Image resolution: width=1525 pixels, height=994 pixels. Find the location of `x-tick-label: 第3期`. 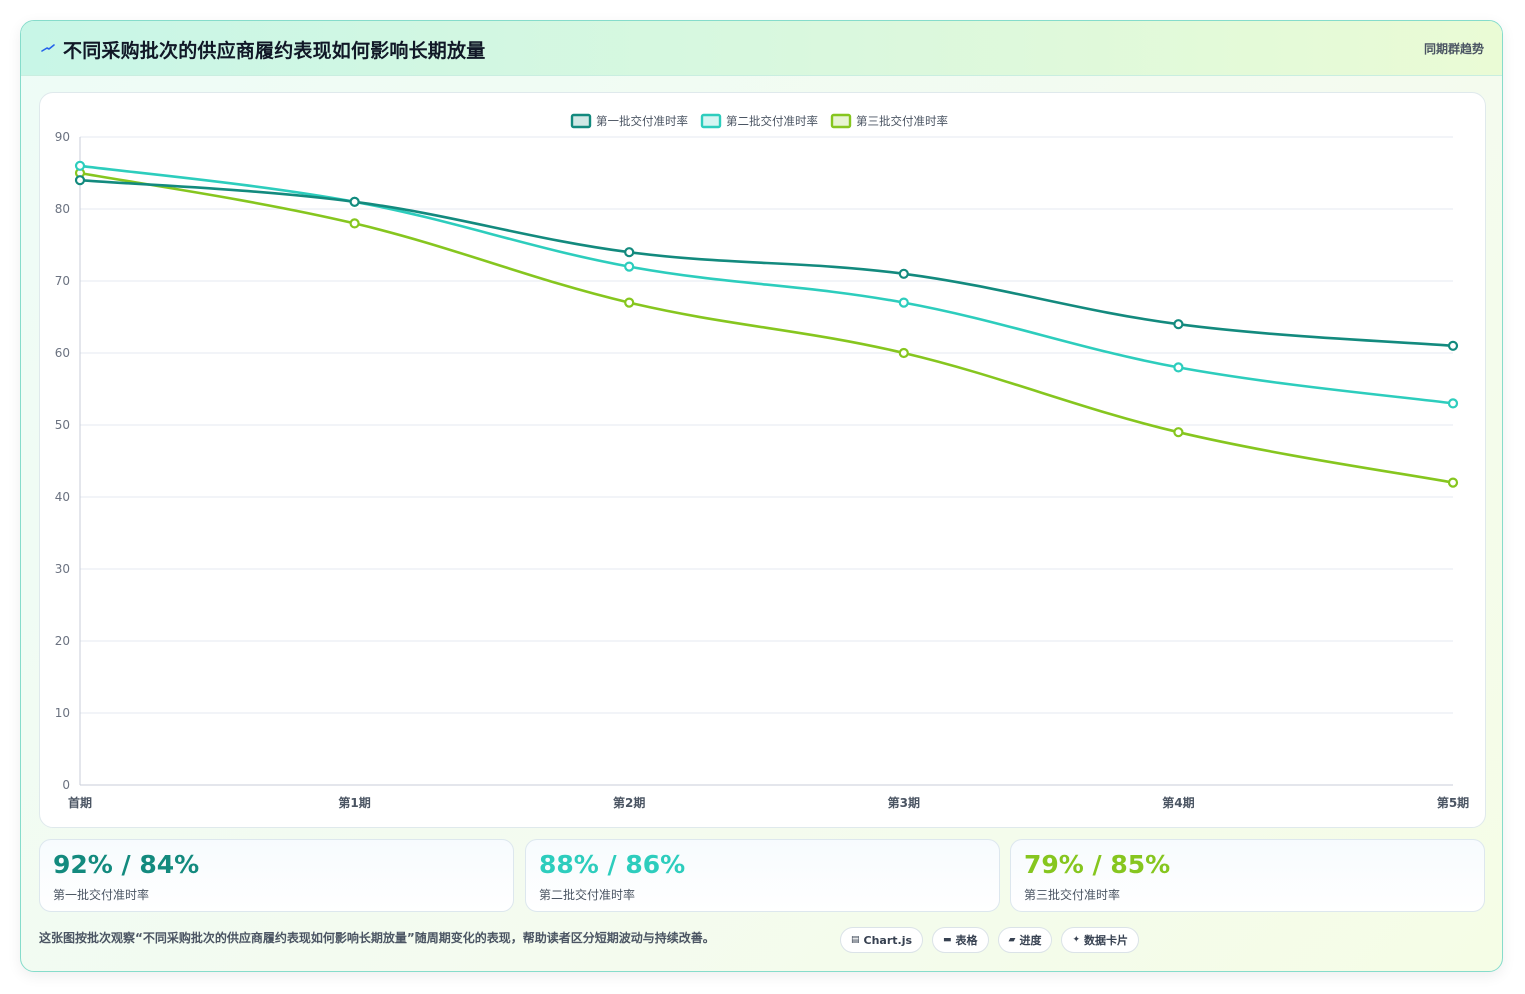

x-tick-label: 第3期 is located at coordinates (904, 802).